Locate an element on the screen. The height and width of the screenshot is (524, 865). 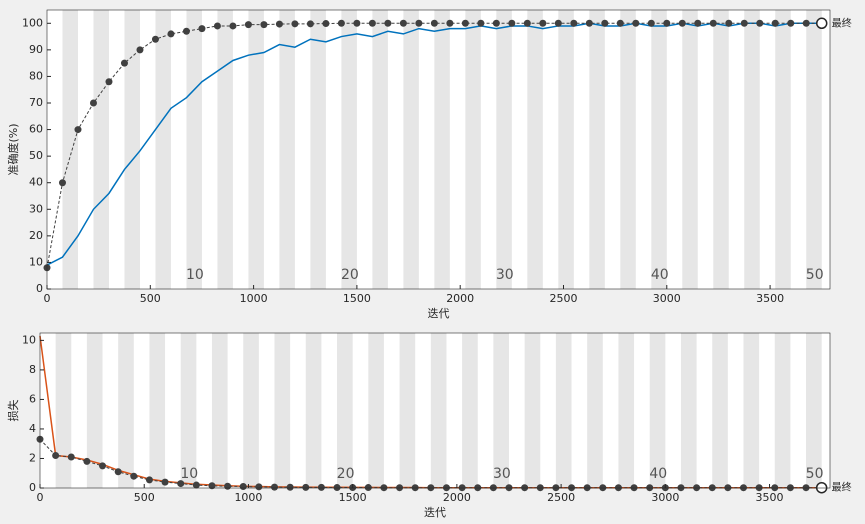
y-tick-label: 4 is located at coordinates (32, 428).